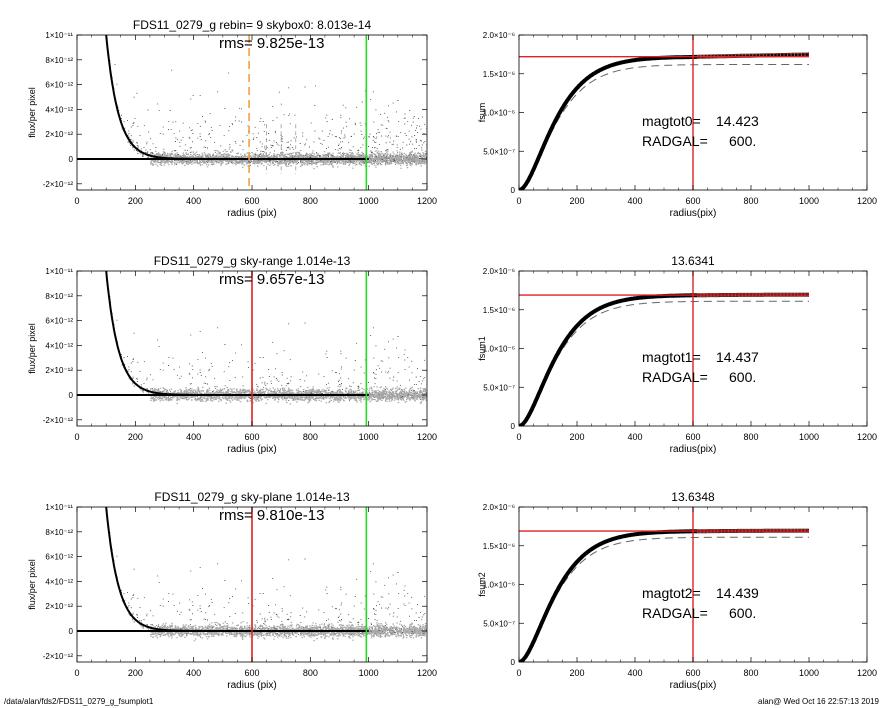 The image size is (885, 708). I want to click on scatter-points, so click(266, 338).